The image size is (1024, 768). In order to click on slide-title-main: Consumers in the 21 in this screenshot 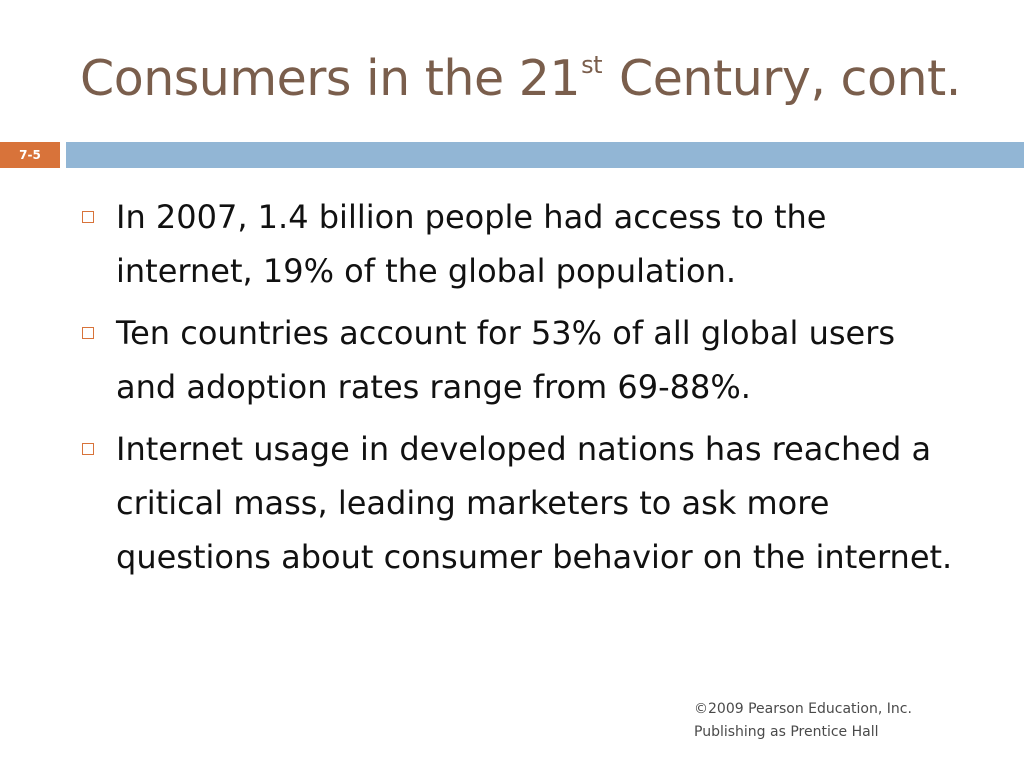, I will do `click(330, 78)`.